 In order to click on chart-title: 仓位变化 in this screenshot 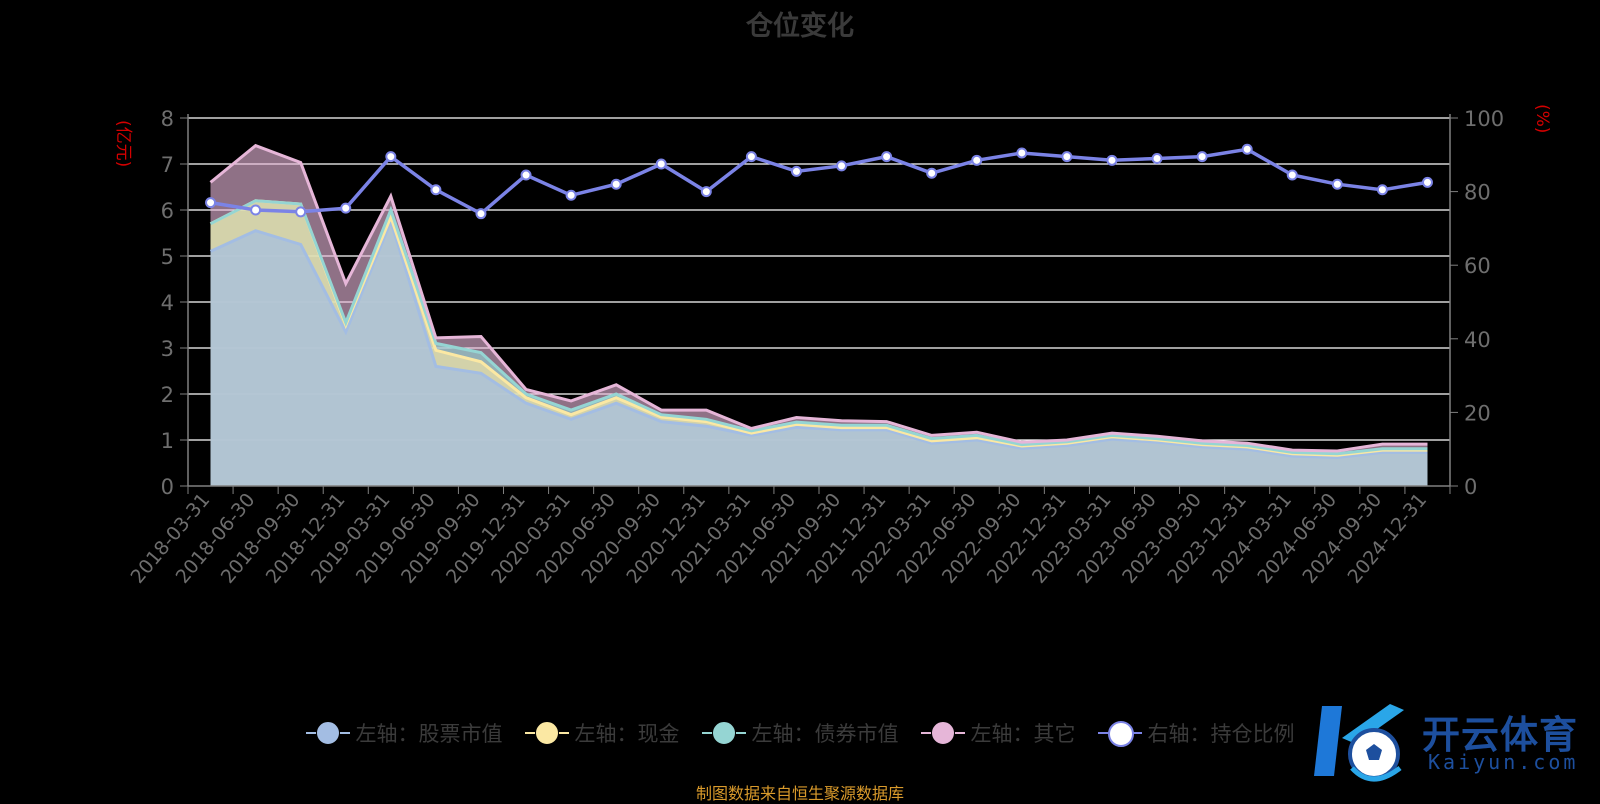, I will do `click(800, 26)`.